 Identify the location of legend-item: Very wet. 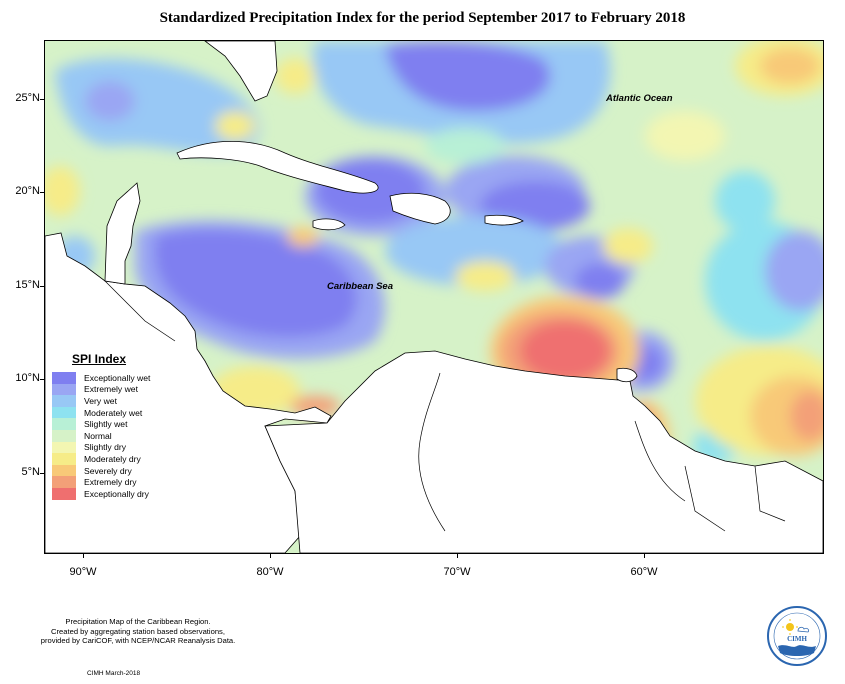
(111, 401).